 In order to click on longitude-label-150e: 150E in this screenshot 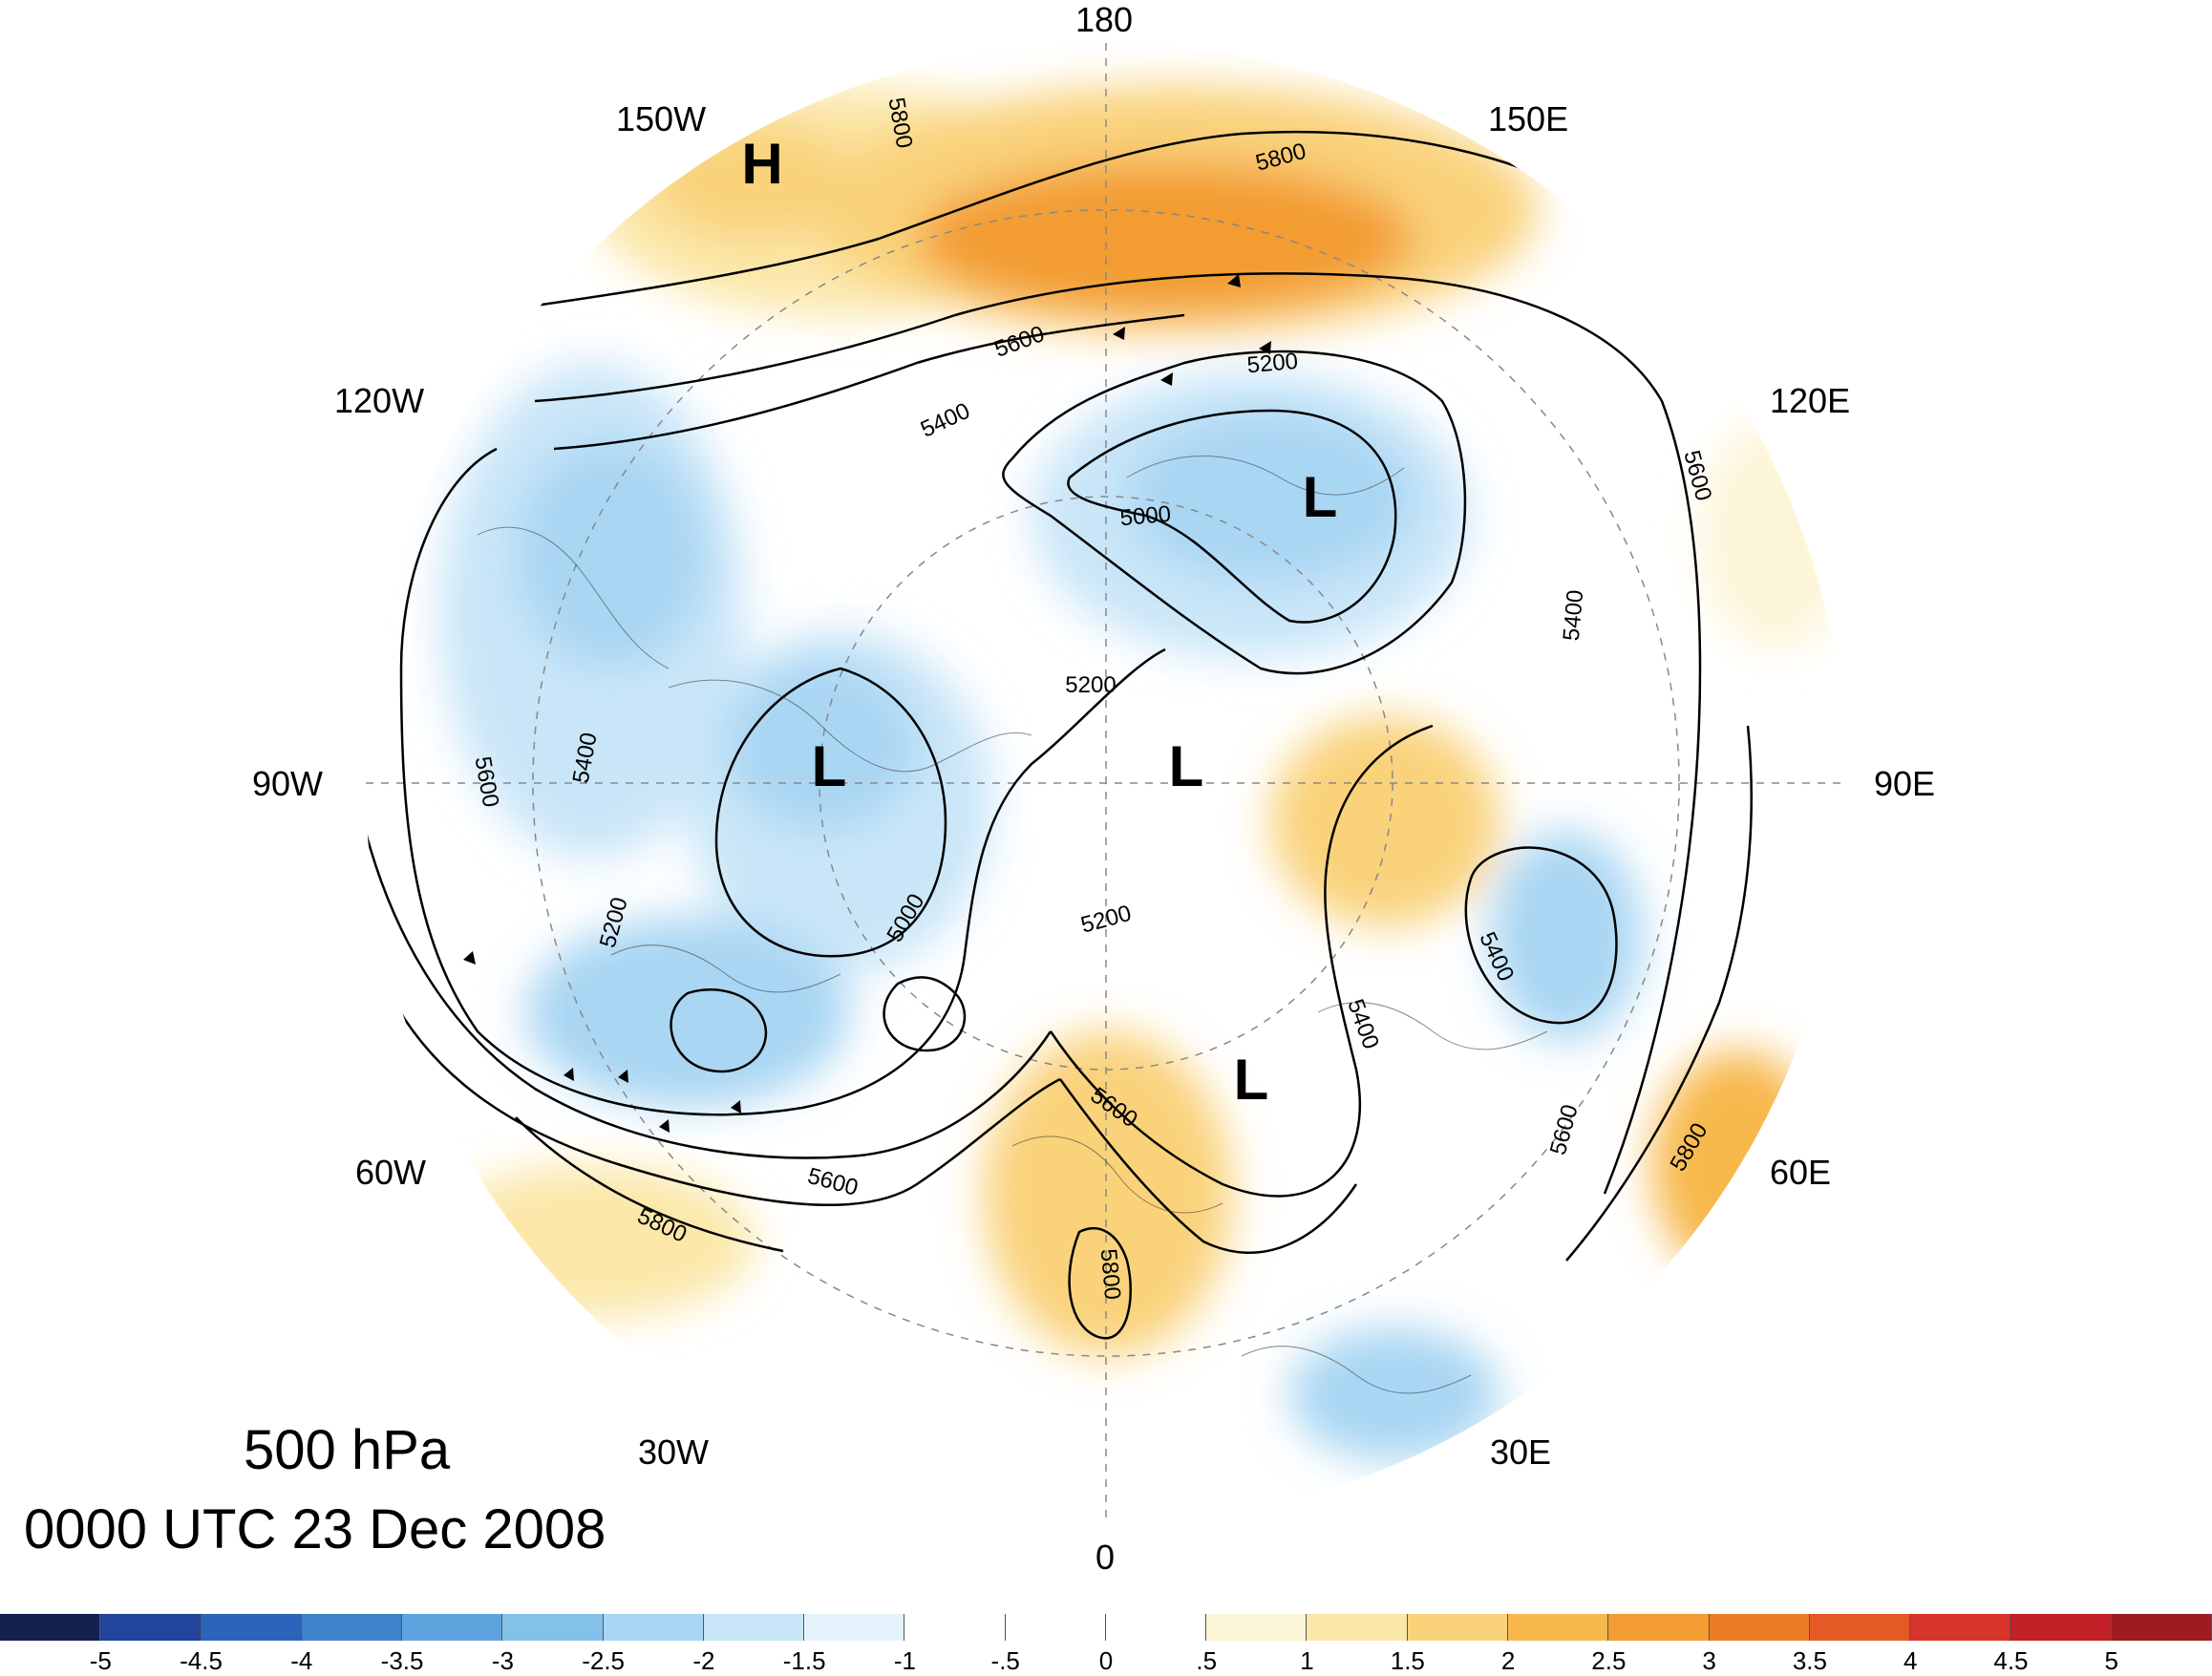, I will do `click(1528, 118)`.